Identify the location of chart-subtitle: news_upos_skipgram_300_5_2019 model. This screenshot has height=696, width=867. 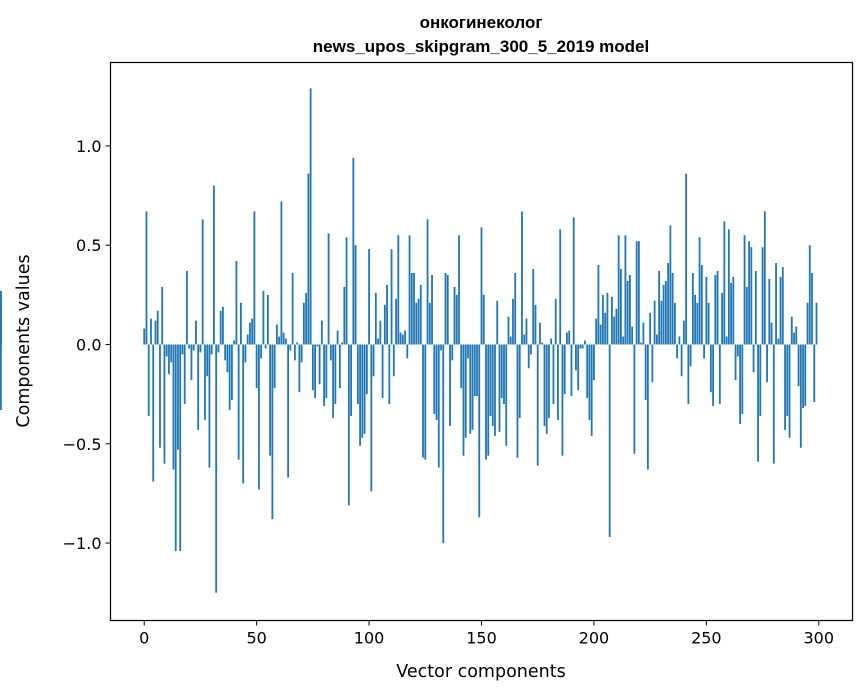
(481, 46).